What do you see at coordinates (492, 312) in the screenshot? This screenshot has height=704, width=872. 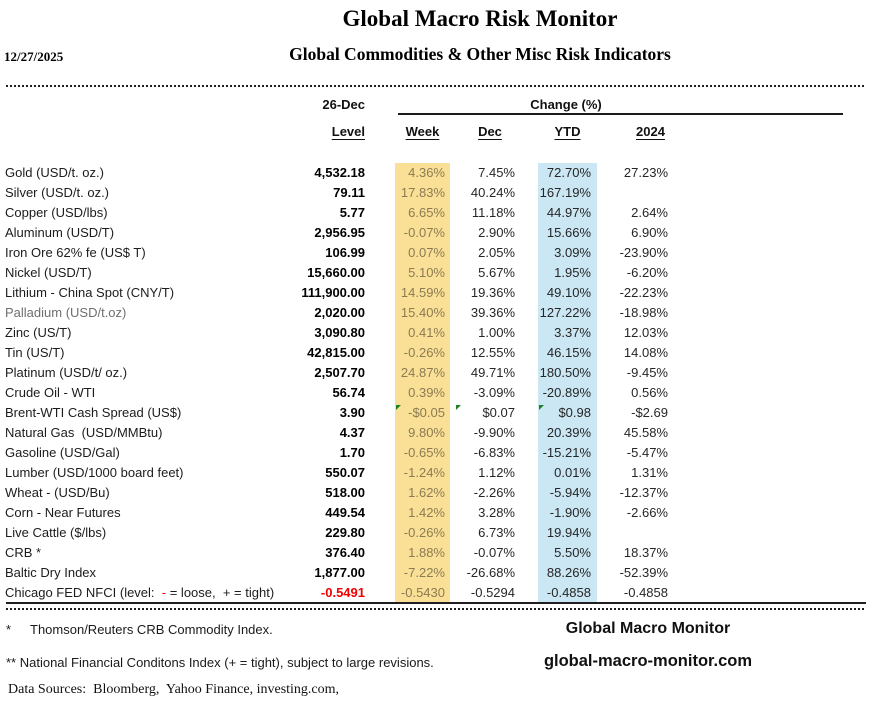 I see `dec-change: 39.36%` at bounding box center [492, 312].